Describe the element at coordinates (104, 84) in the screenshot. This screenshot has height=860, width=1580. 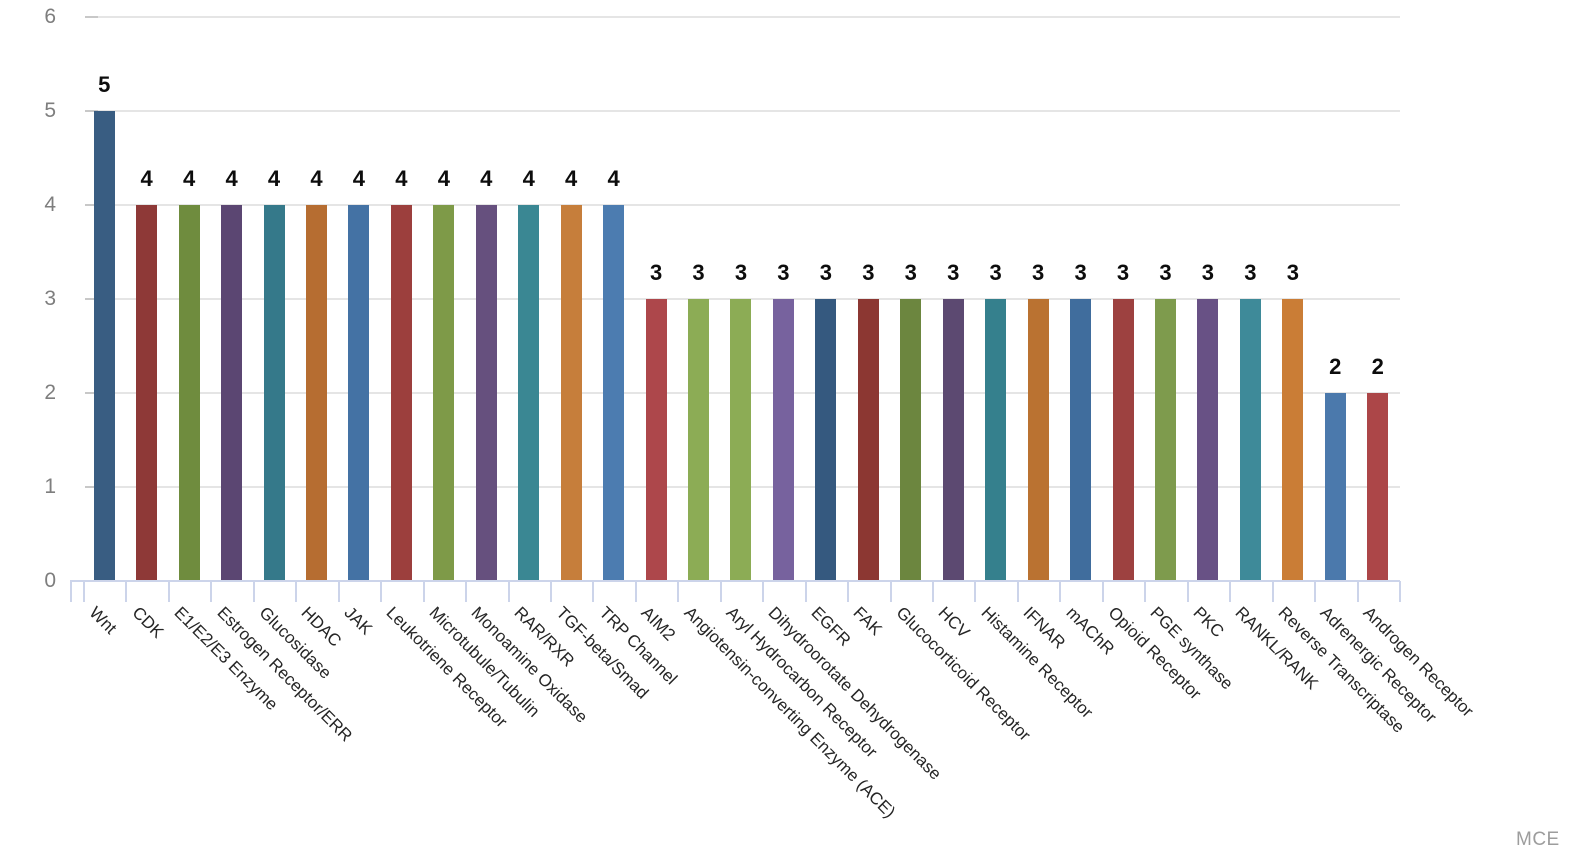
I see `bar-value-label: 5` at that location.